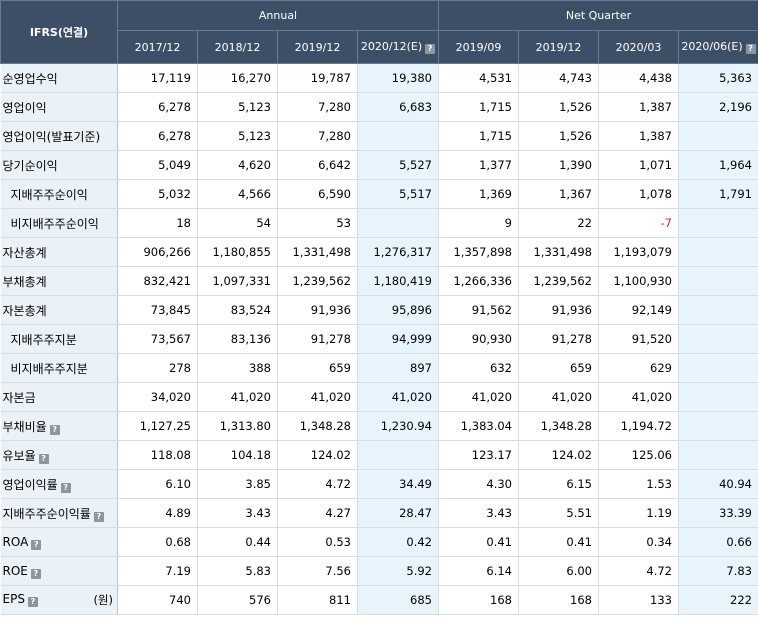 The image size is (758, 631). What do you see at coordinates (49, 194) in the screenshot?
I see `row-label: 지배주주순이익` at bounding box center [49, 194].